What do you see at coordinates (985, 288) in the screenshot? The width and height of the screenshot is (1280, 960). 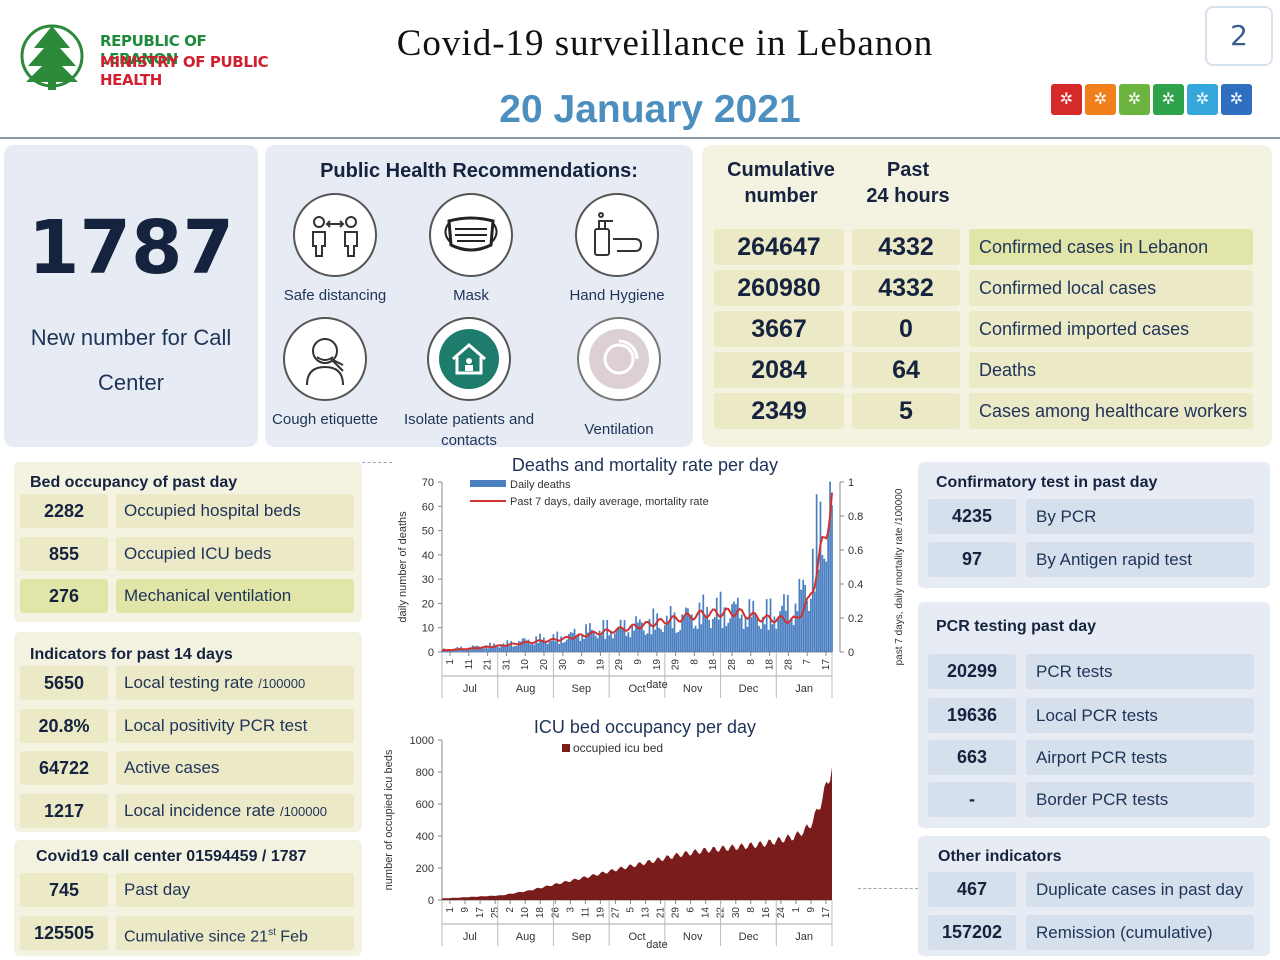 I see `cumulative-row: 260980 4332 Confirmed local cases` at bounding box center [985, 288].